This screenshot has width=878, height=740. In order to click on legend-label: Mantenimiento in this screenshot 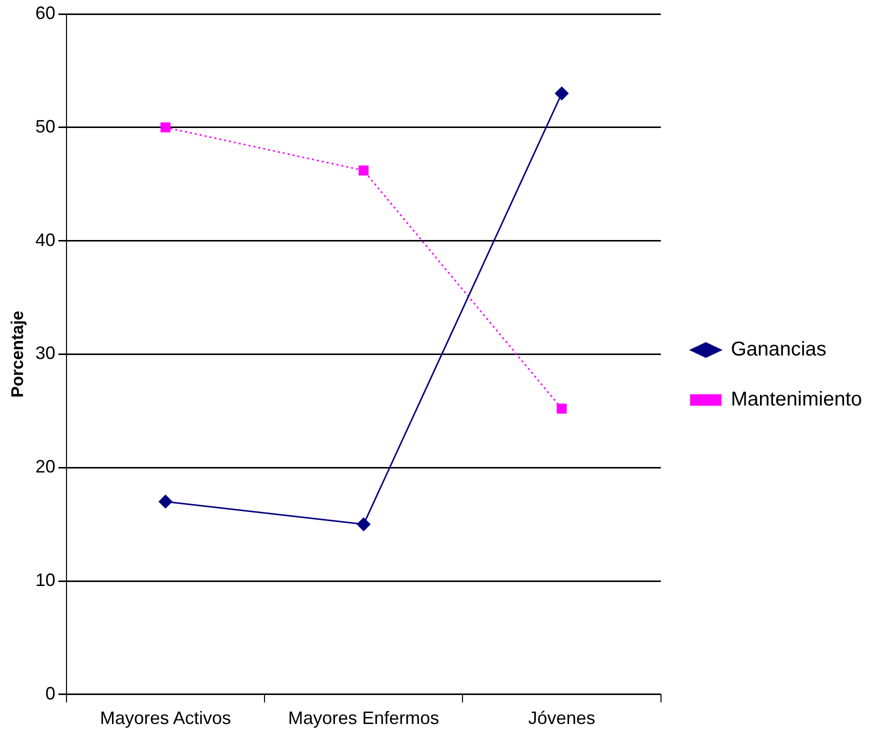, I will do `click(796, 399)`.